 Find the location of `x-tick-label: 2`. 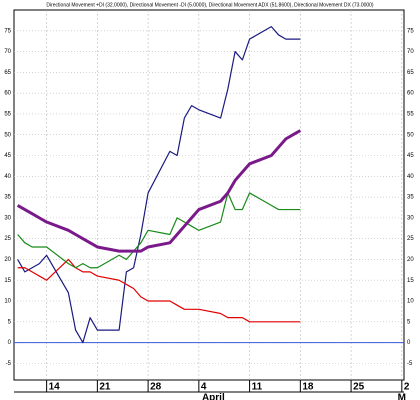

x-tick-label: 2 is located at coordinates (407, 387).